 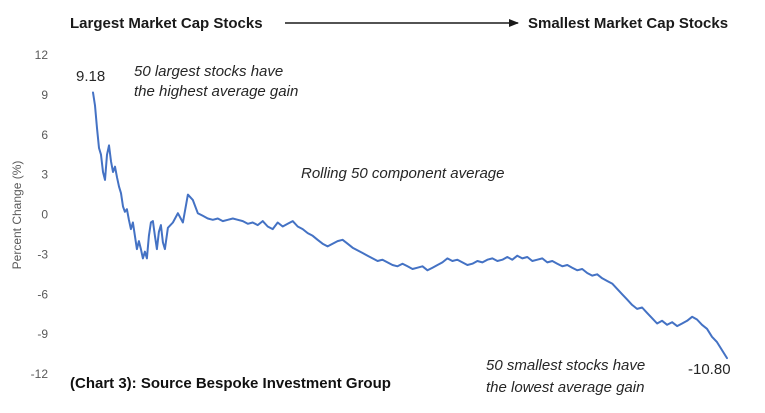 I want to click on y-tick-label: -3, so click(x=42, y=254).